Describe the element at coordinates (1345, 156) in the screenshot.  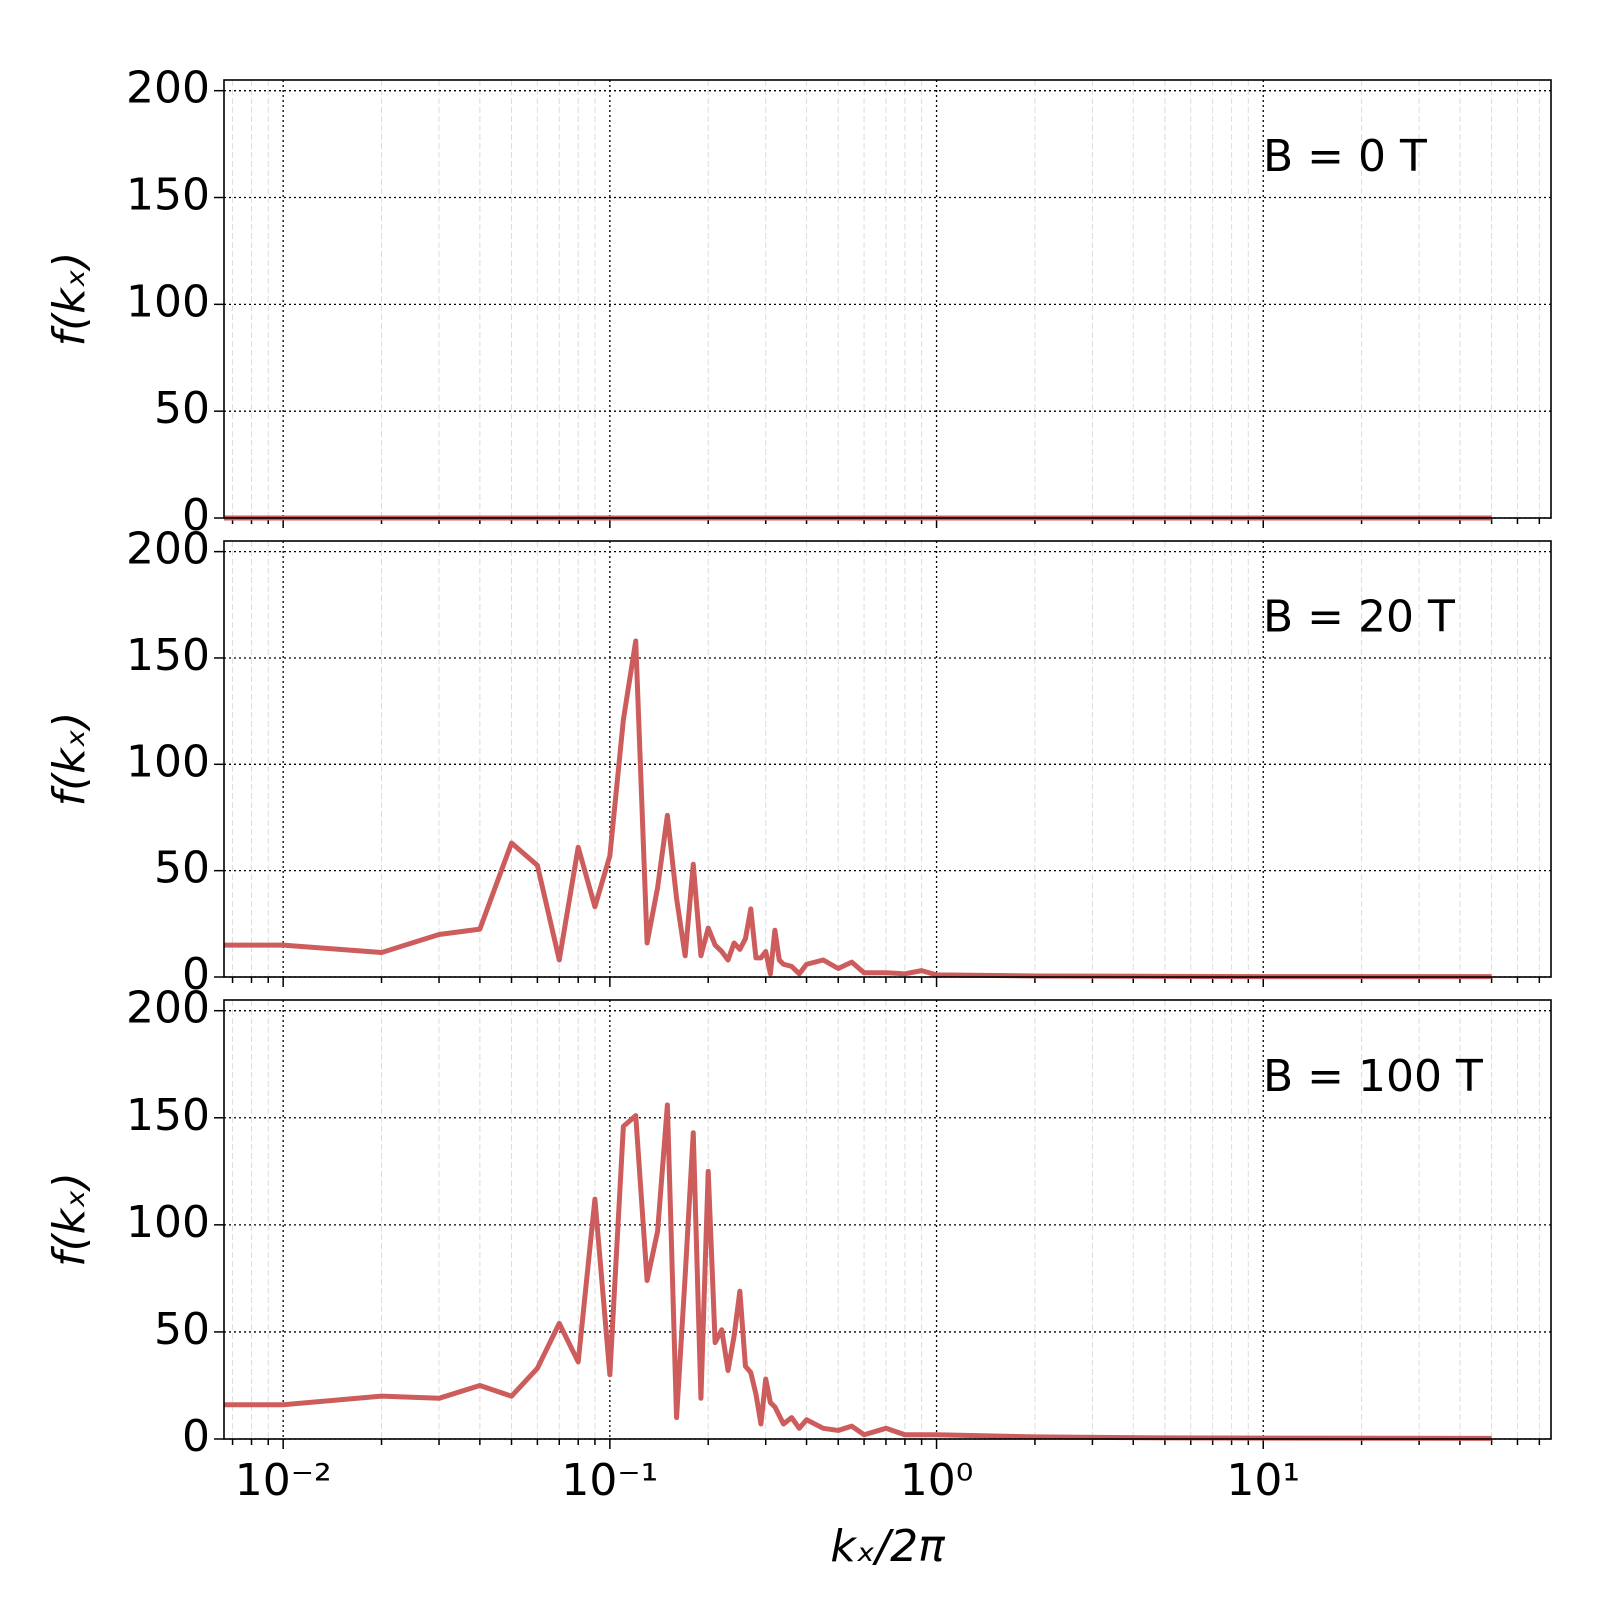
I see `annotation: B = 0 T` at that location.